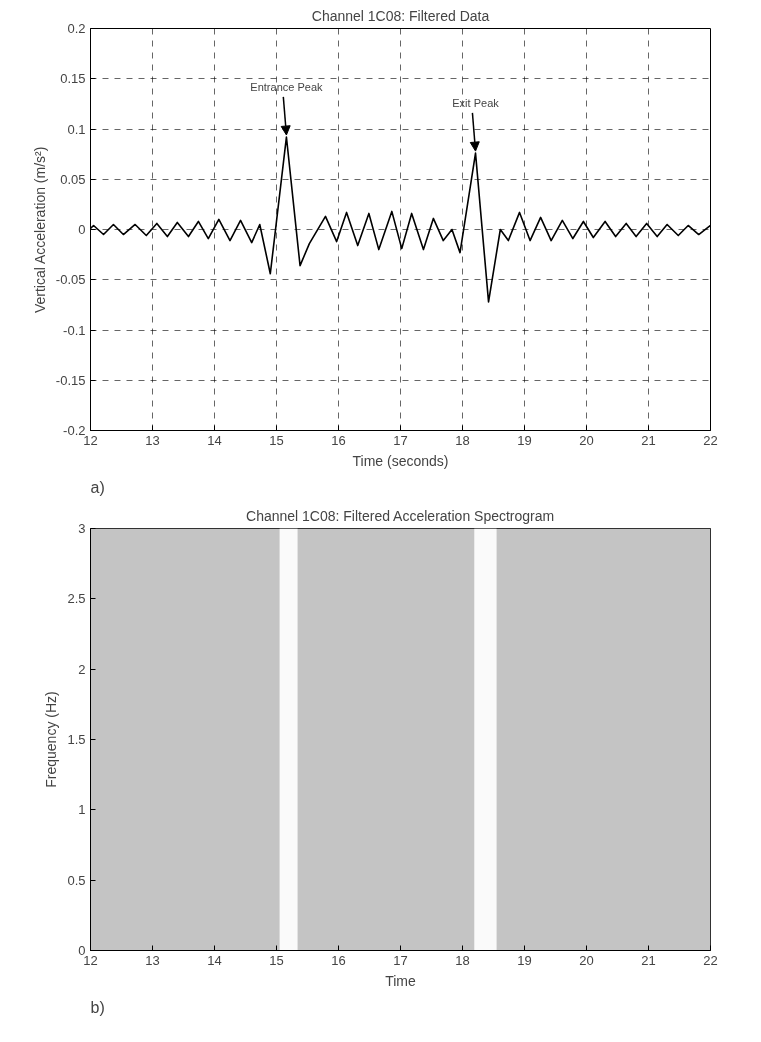 Image resolution: width=761 pixels, height=1042 pixels. I want to click on y-axis-title: Vertical Acceleration (m/s²), so click(39, 230).